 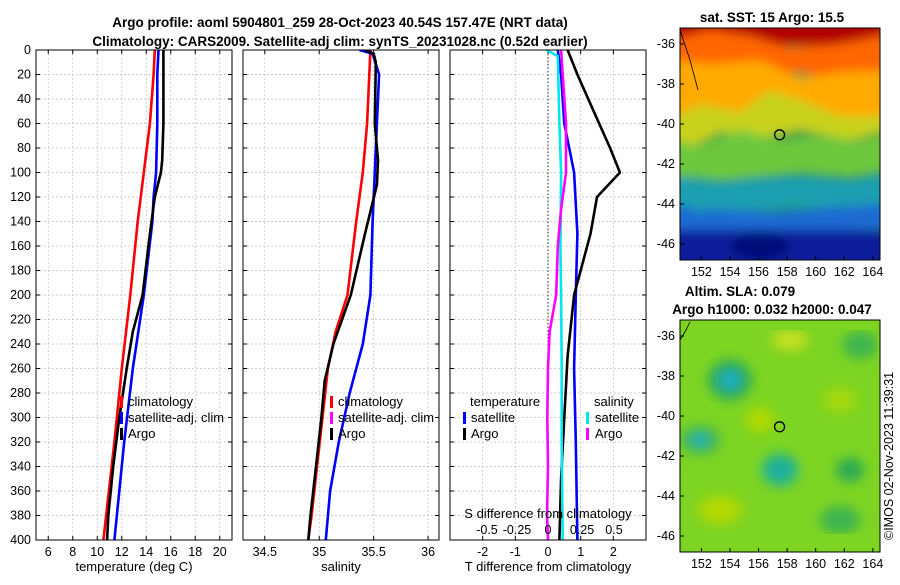 What do you see at coordinates (787, 564) in the screenshot?
I see `map-lon-label: 158` at bounding box center [787, 564].